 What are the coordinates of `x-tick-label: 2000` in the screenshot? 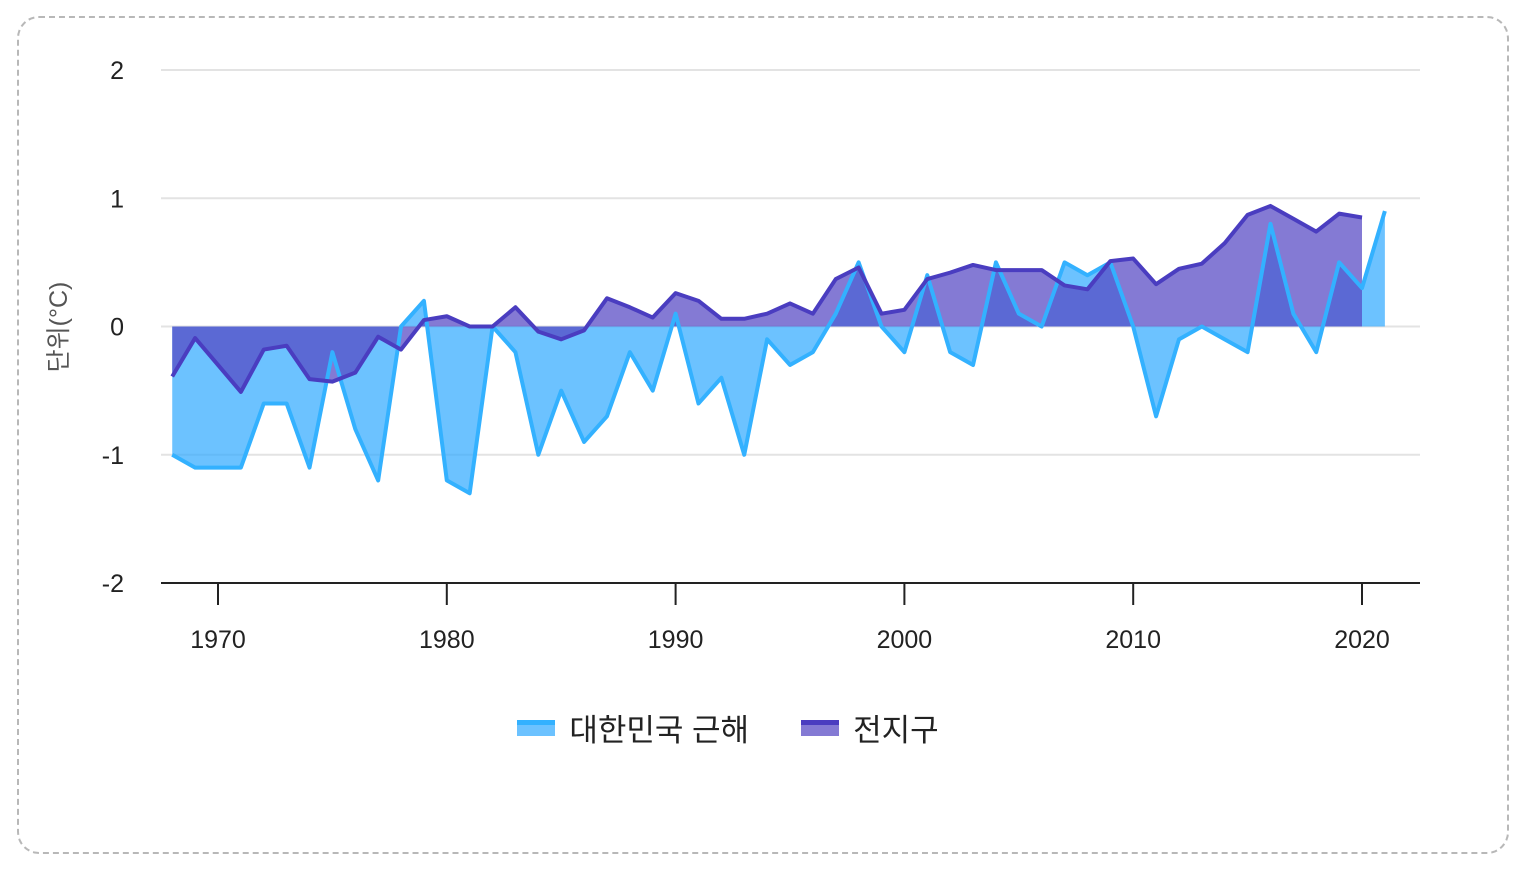 It's located at (905, 640).